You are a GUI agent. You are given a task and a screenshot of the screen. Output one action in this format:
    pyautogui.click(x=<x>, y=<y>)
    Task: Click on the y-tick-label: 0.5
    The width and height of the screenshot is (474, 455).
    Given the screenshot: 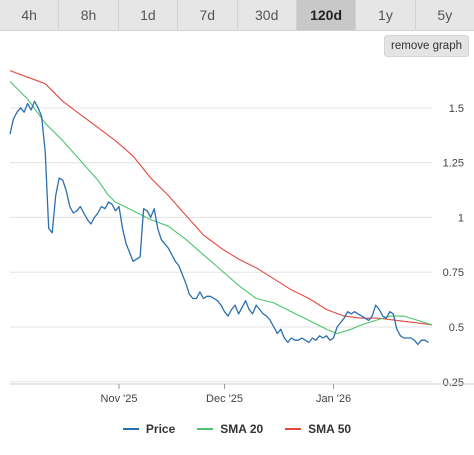 What is the action you would take?
    pyautogui.click(x=456, y=328)
    